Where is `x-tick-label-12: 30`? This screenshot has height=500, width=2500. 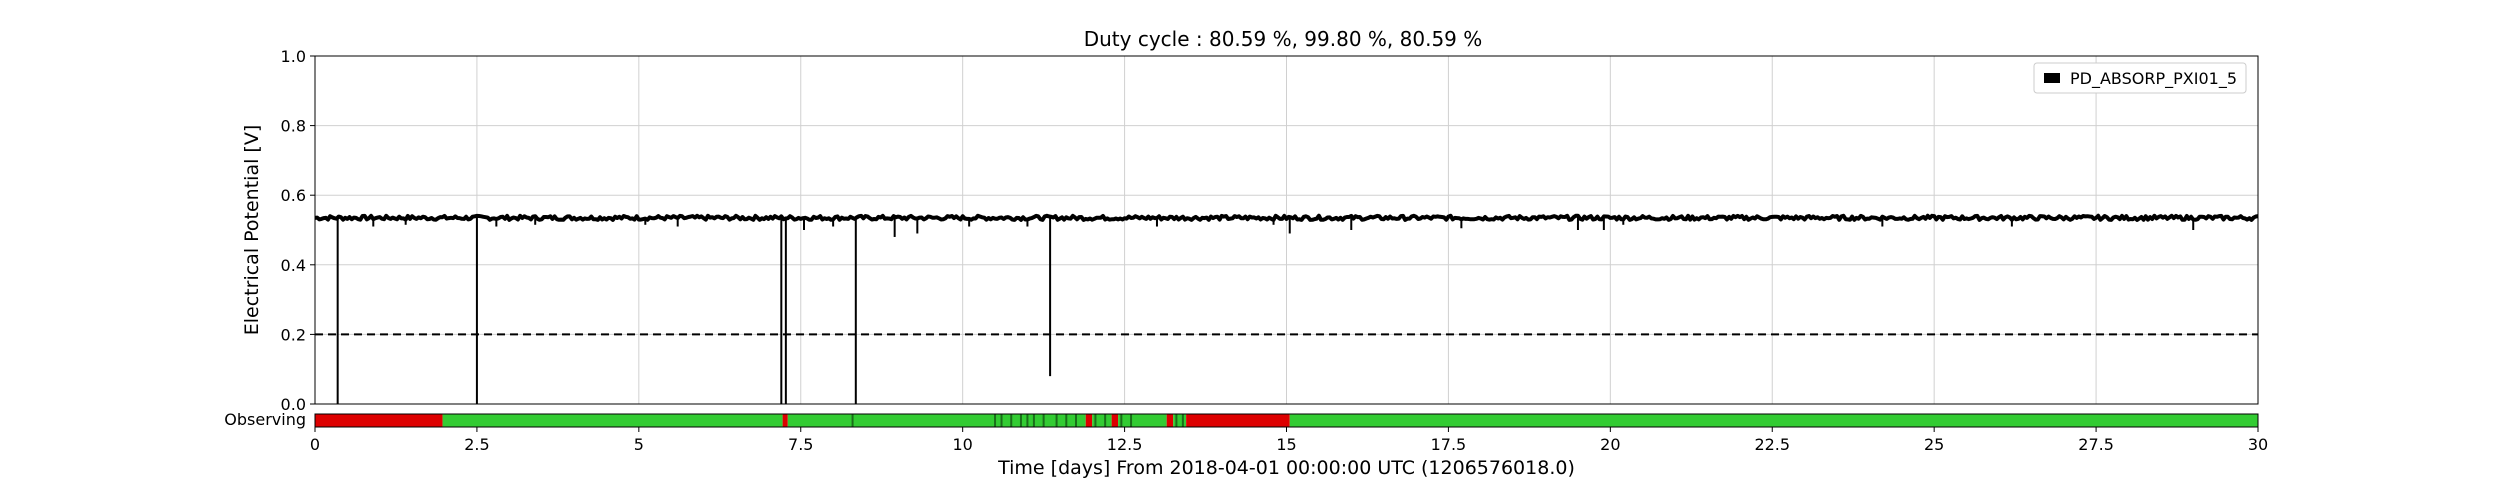
x-tick-label-12: 30 is located at coordinates (2258, 444).